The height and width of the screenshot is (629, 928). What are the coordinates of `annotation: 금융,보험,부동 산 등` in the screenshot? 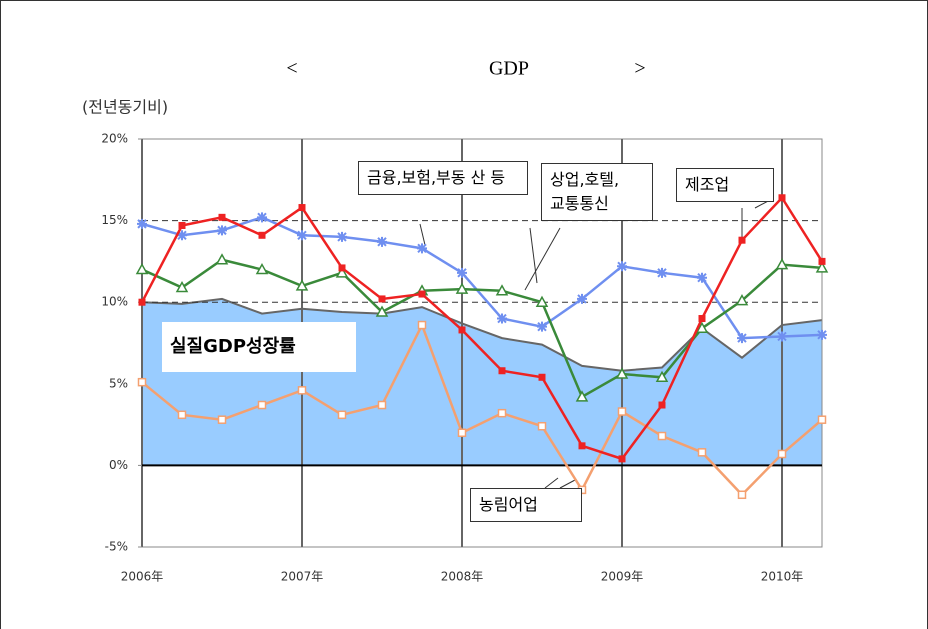 It's located at (443, 178).